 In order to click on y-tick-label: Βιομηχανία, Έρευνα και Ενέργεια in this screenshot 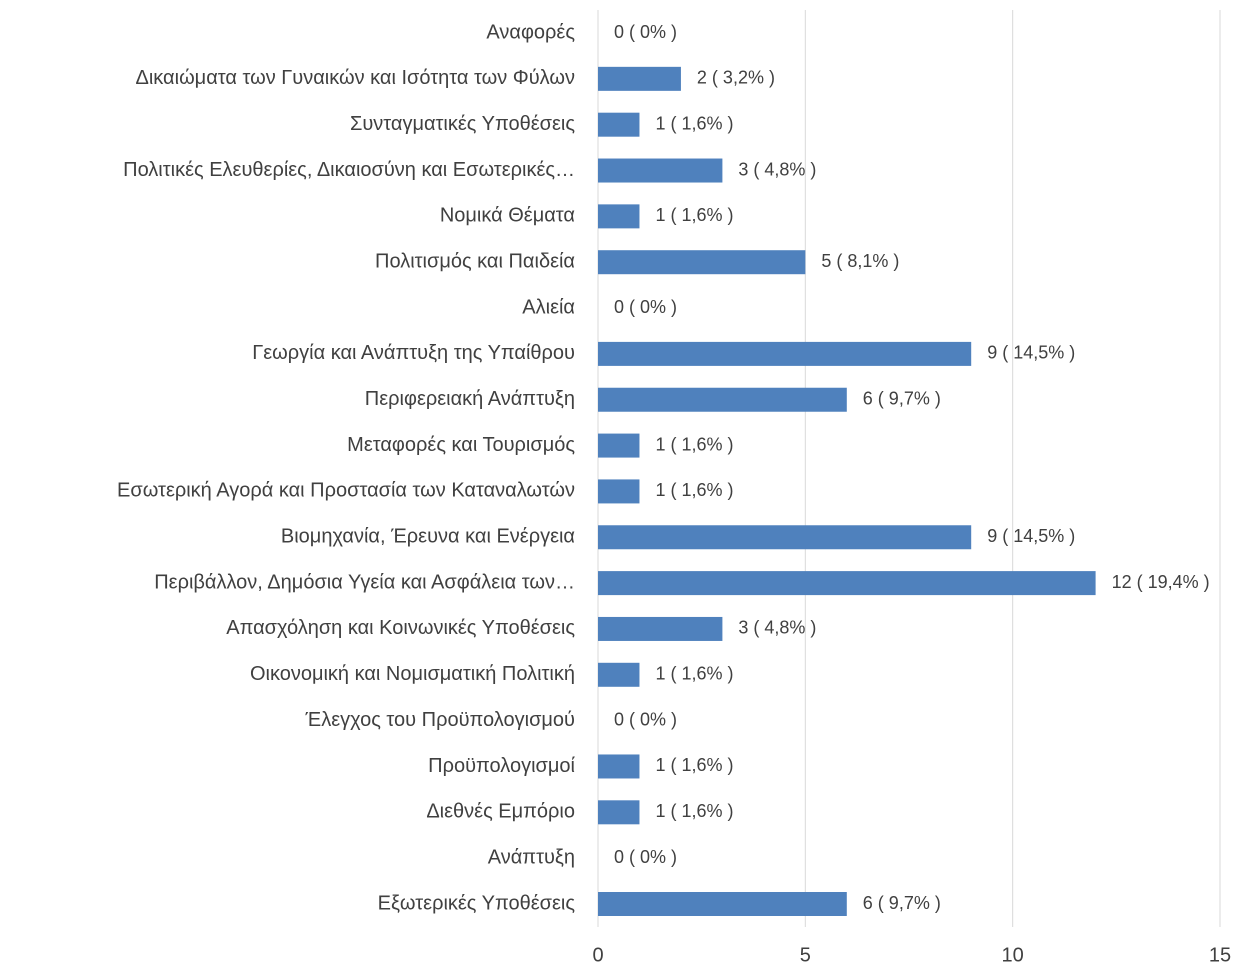, I will do `click(428, 537)`.